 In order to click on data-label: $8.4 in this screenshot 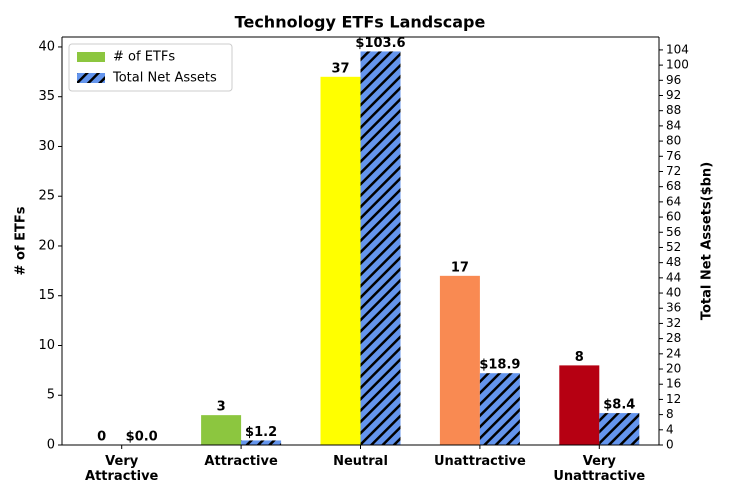, I will do `click(619, 405)`.